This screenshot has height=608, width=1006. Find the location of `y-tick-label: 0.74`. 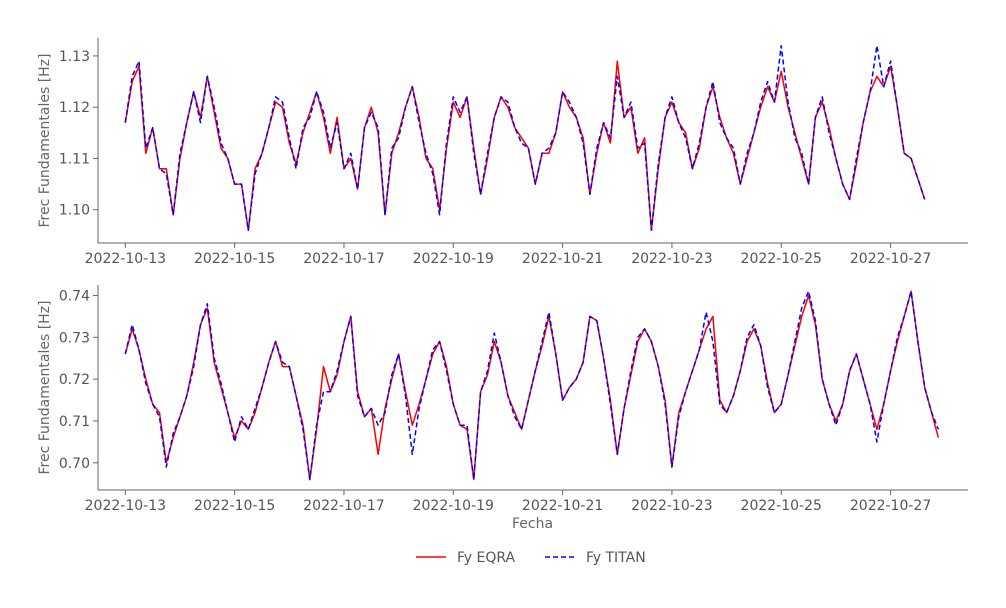

y-tick-label: 0.74 is located at coordinates (74, 296).